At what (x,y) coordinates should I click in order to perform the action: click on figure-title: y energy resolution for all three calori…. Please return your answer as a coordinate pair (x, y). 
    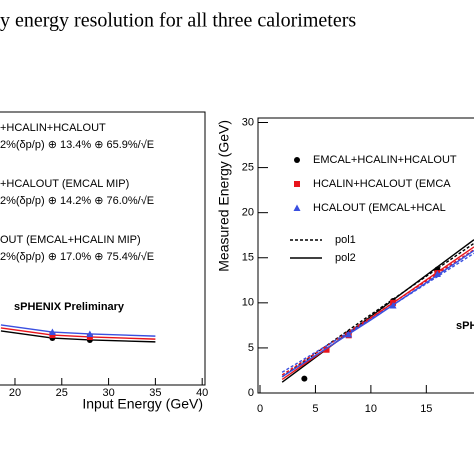
    Looking at the image, I should click on (178, 21).